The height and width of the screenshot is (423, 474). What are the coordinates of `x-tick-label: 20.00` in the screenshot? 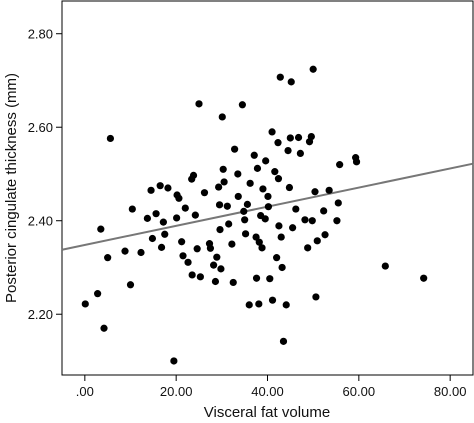 It's located at (176, 391).